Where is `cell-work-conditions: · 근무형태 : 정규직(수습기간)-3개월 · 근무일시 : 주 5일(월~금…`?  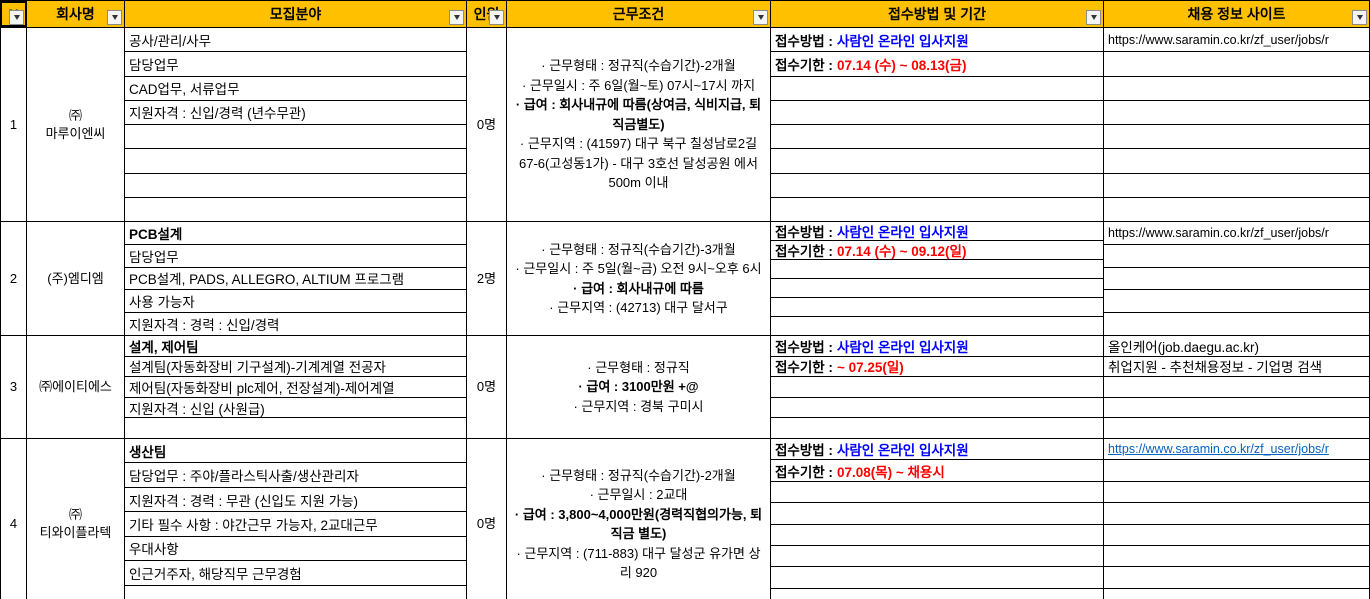 cell-work-conditions: · 근무형태 : 정규직(수습기간)-3개월 · 근무일시 : 주 5일(월~금… is located at coordinates (639, 278).